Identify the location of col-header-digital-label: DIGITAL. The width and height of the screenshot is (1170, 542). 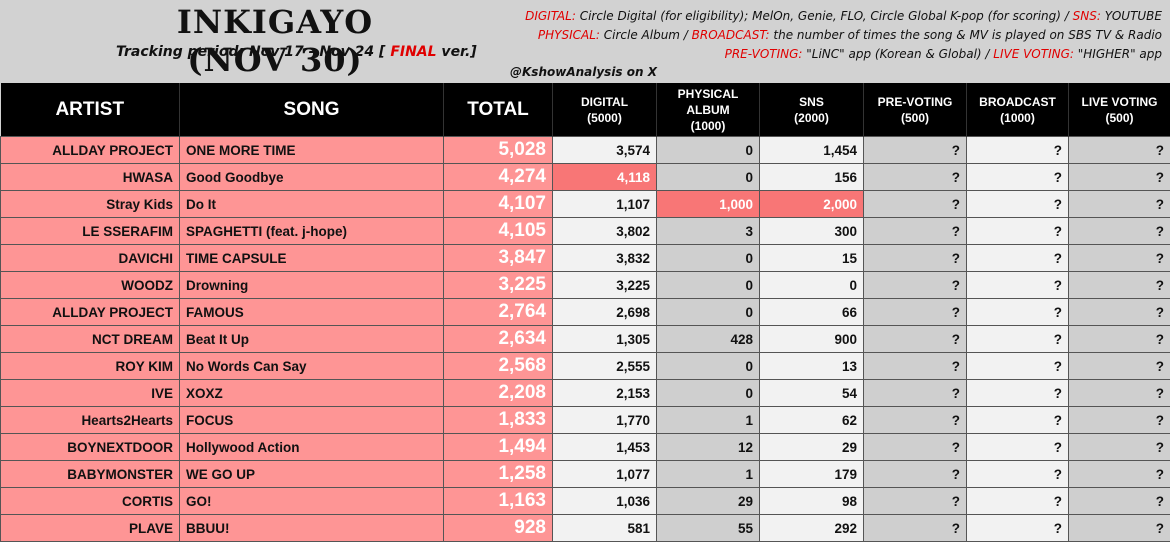
(604, 102).